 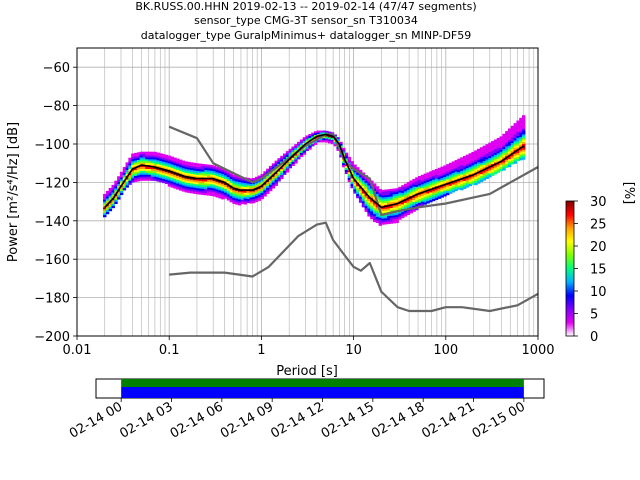 What do you see at coordinates (52, 337) in the screenshot?
I see `y-tick-label: −200` at bounding box center [52, 337].